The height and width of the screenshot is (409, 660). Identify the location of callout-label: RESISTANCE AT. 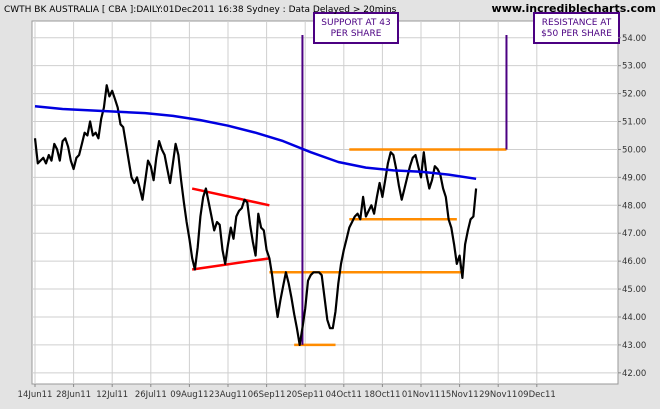
(577, 23).